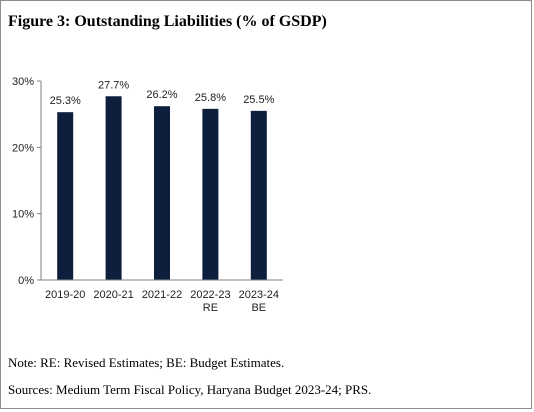 The image size is (534, 412). I want to click on x-tick-label: 2021-22, so click(162, 295).